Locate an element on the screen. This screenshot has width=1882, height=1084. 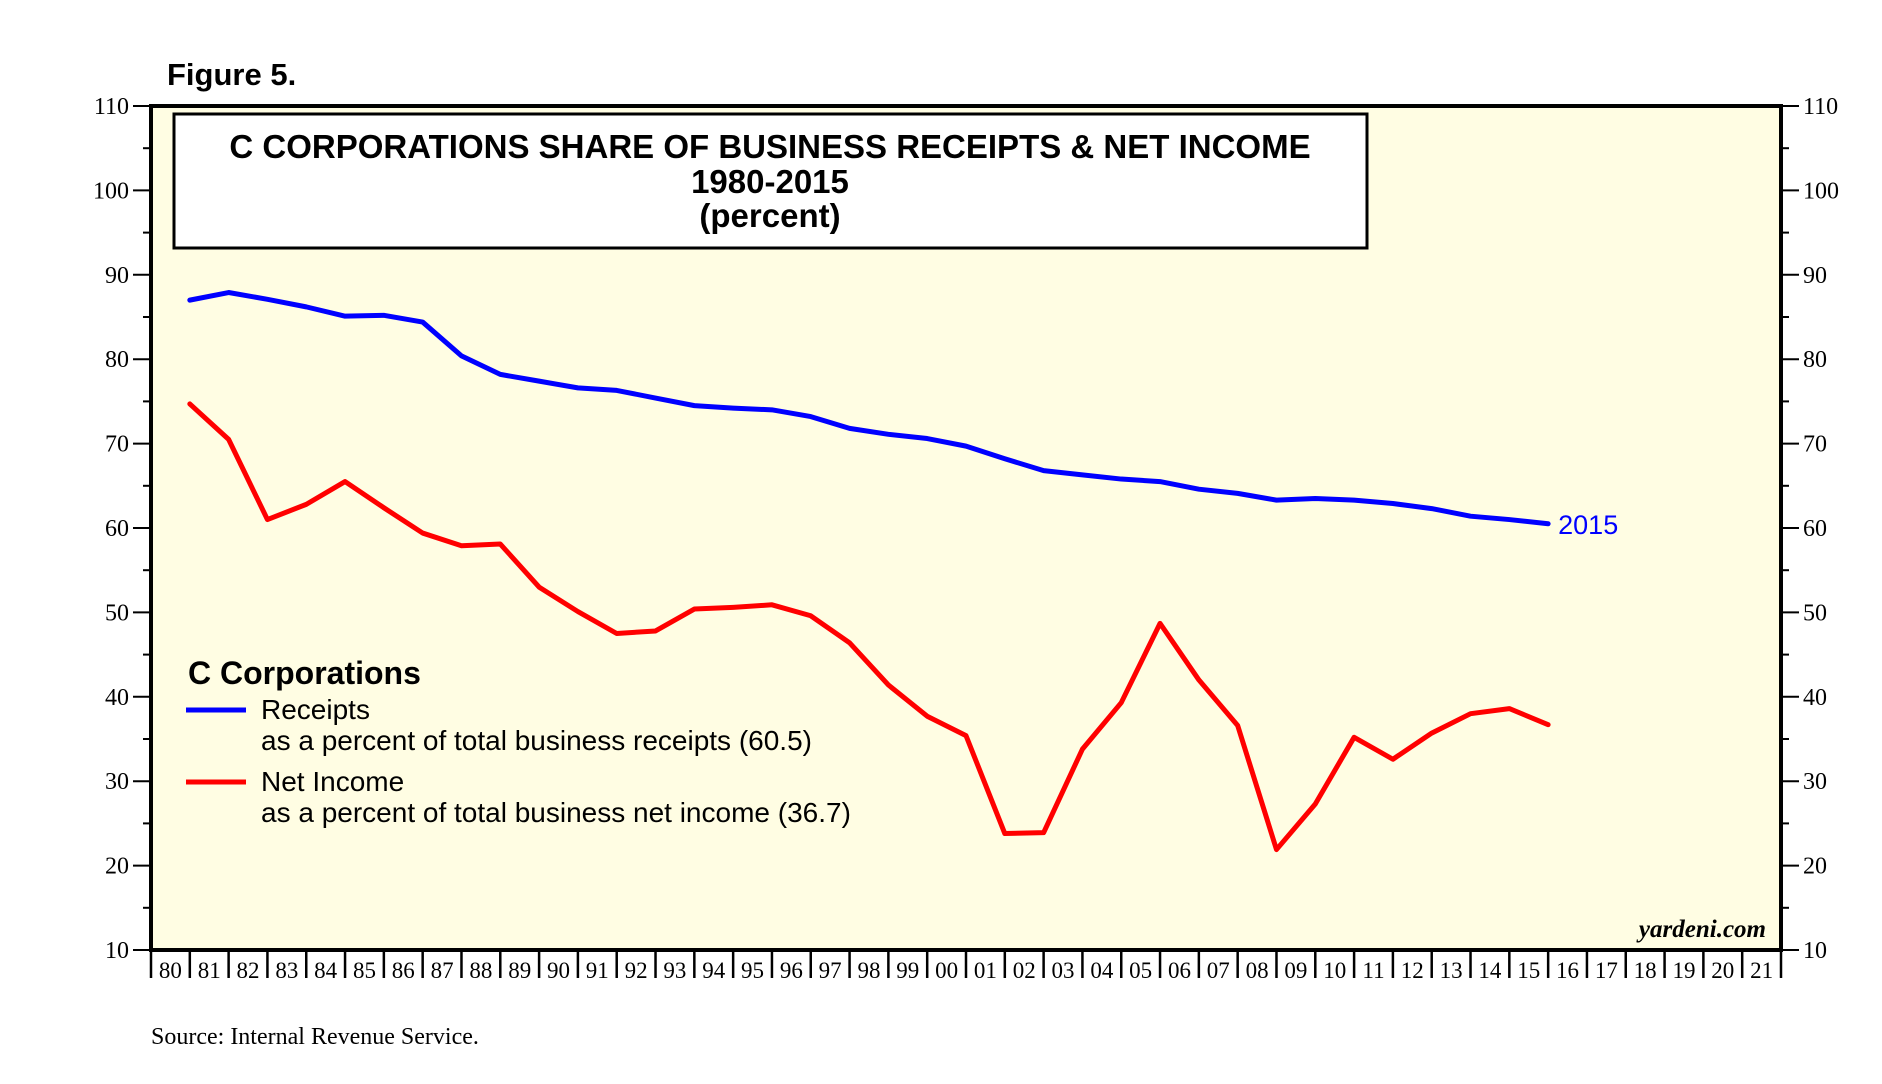
x-tick-label: 13 is located at coordinates (1451, 970).